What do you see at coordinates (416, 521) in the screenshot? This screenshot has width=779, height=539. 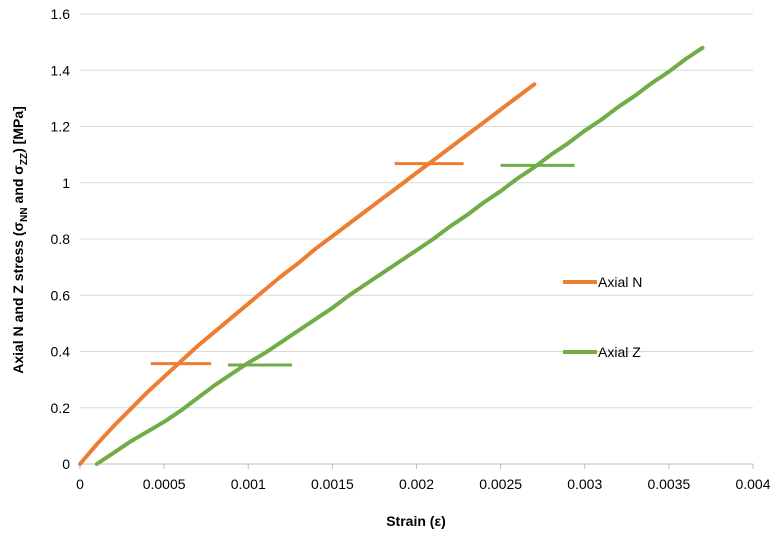 I see `x-axis-title: Strain (ε)` at bounding box center [416, 521].